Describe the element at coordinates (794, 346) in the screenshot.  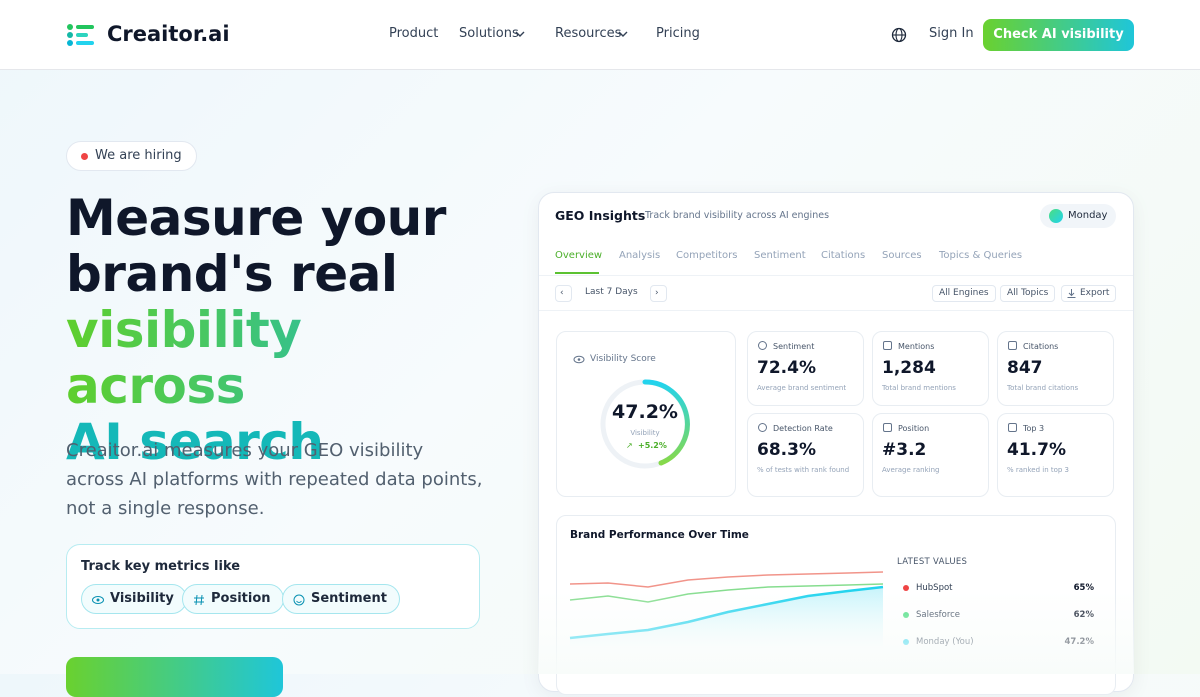
I see `stat-label: Sentiment` at that location.